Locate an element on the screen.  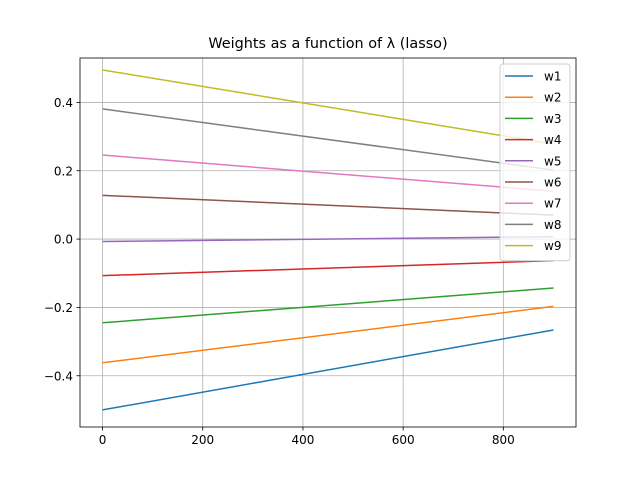
y-tick-label: −0.4 is located at coordinates (58, 376).